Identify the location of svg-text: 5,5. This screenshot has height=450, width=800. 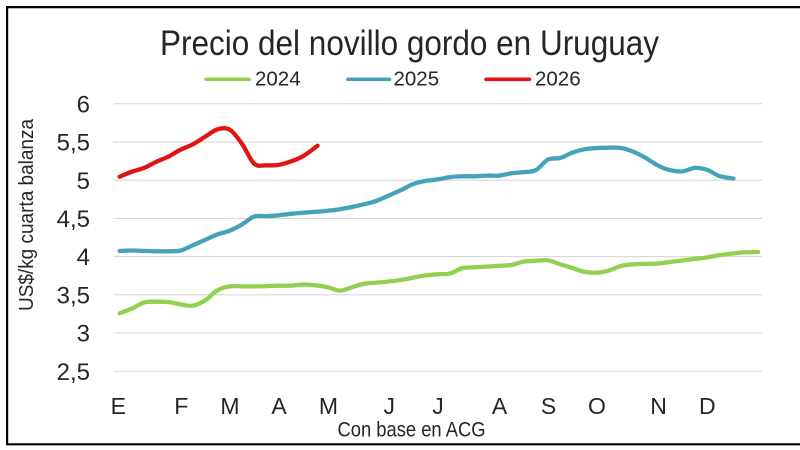
(73, 143).